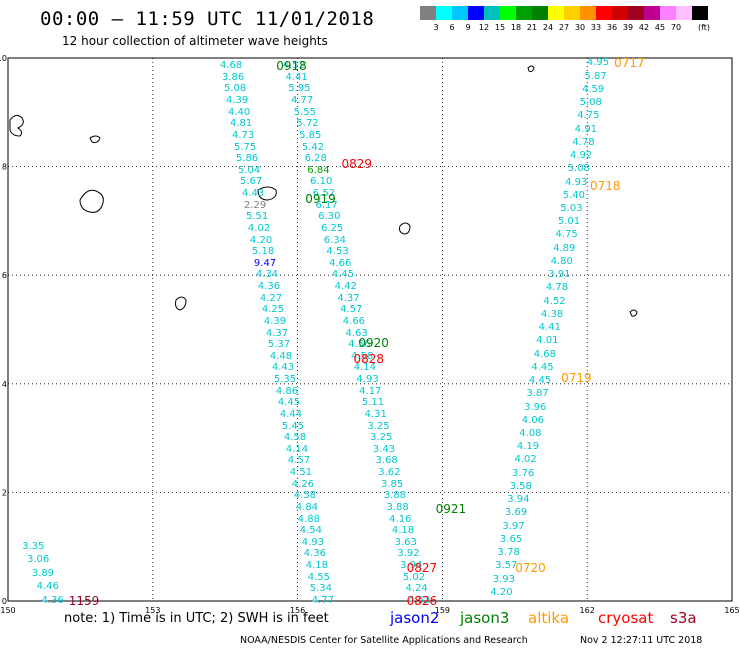 The height and width of the screenshot is (650, 740). Describe the element at coordinates (313, 147) in the screenshot. I see `wave-height-label: 5.42` at that location.